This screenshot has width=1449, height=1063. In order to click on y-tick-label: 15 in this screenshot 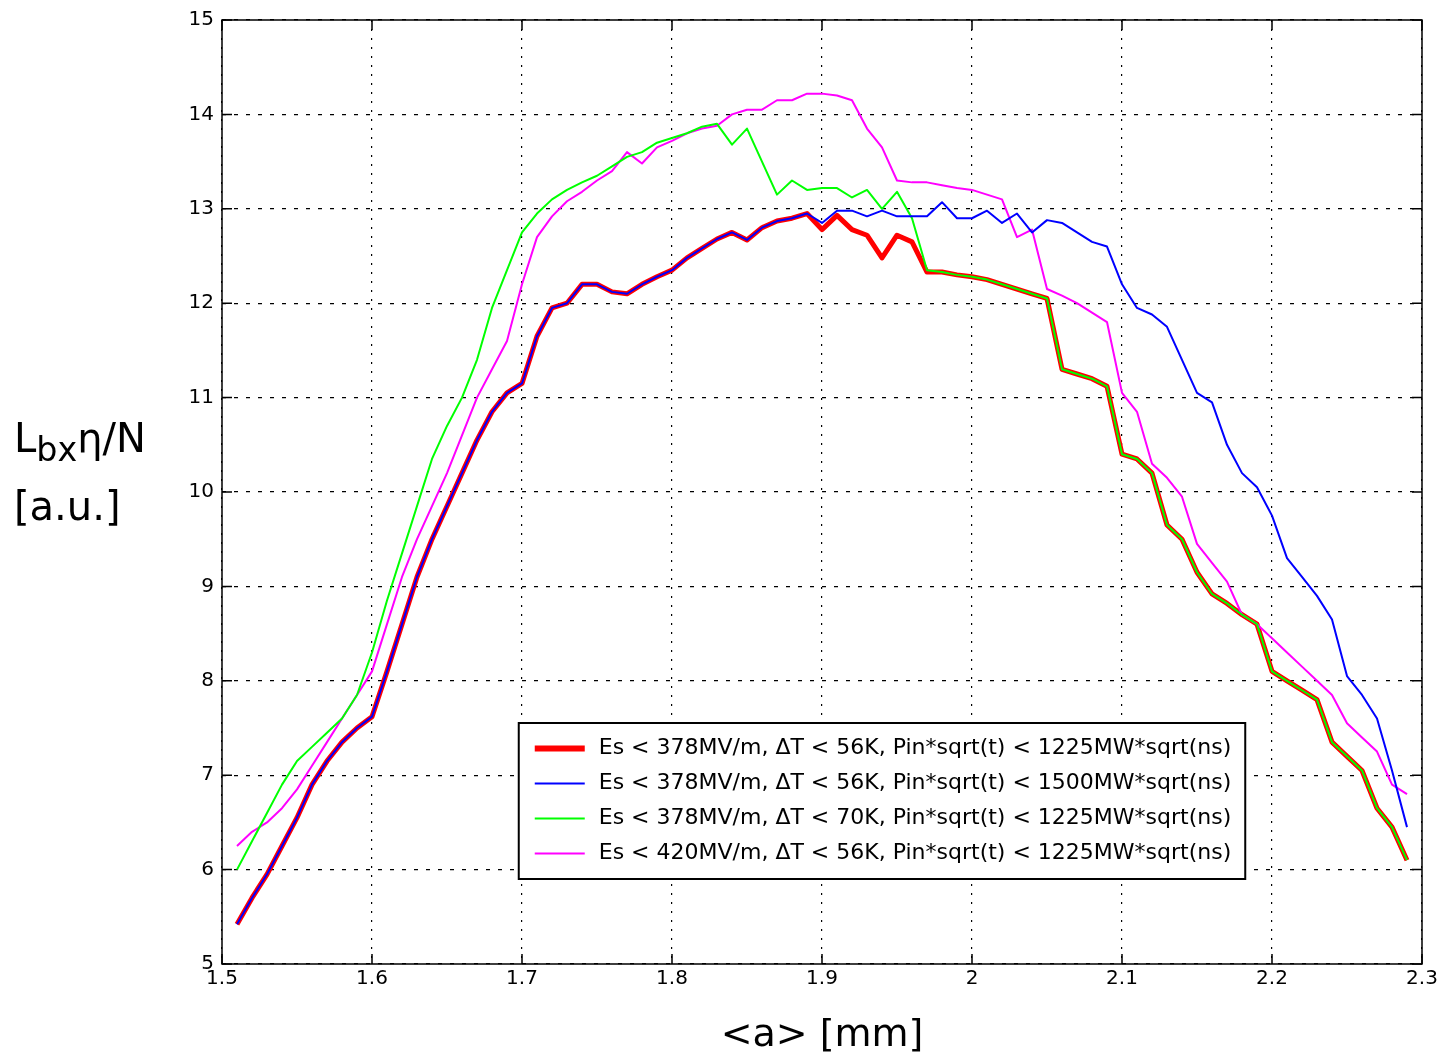, I will do `click(201, 18)`.